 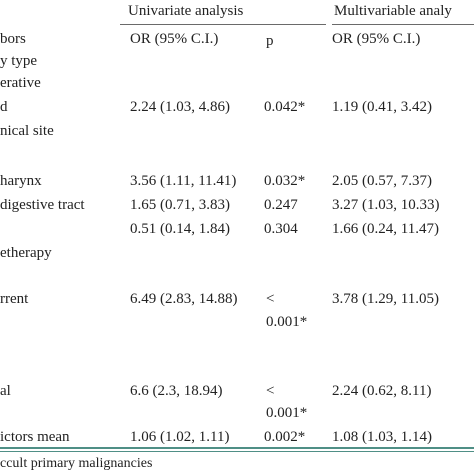 I want to click on cell-or-multivariable: 2.05 (0.57, 7.37), so click(x=382, y=181).